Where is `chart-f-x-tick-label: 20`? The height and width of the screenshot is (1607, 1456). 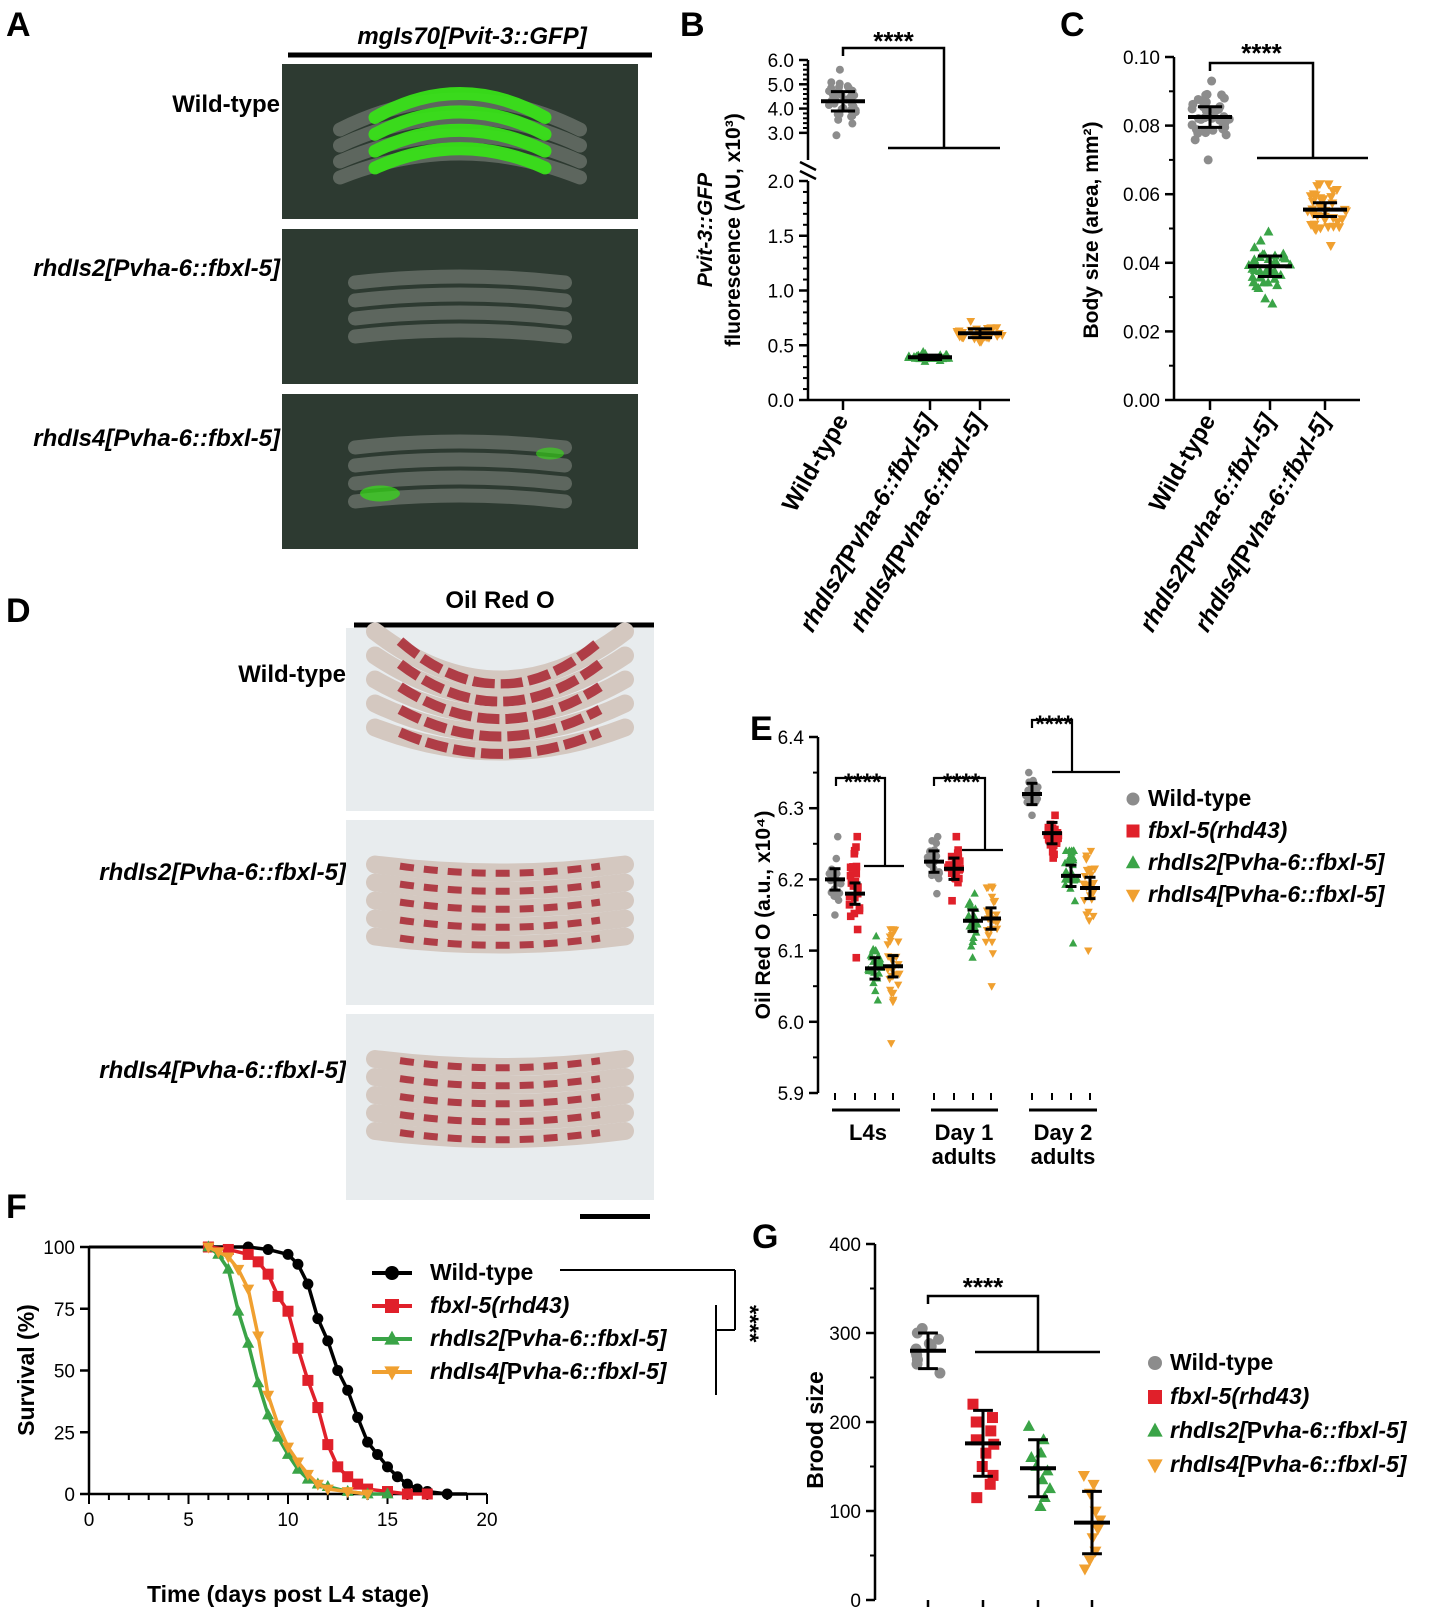
chart-f-x-tick-label: 20 is located at coordinates (486, 1520).